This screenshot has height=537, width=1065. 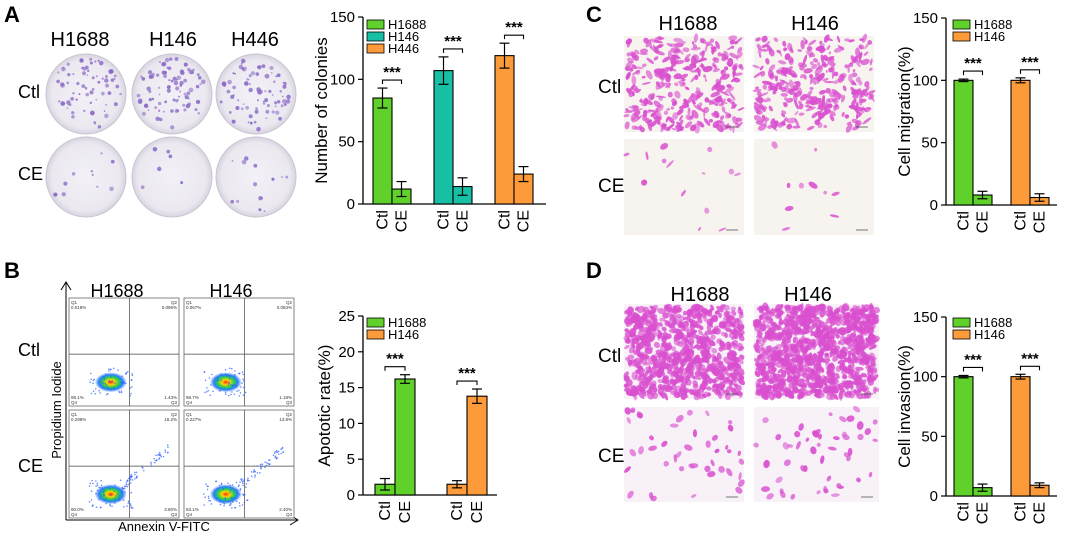 I want to click on cell-population-blob, so click(x=225, y=382).